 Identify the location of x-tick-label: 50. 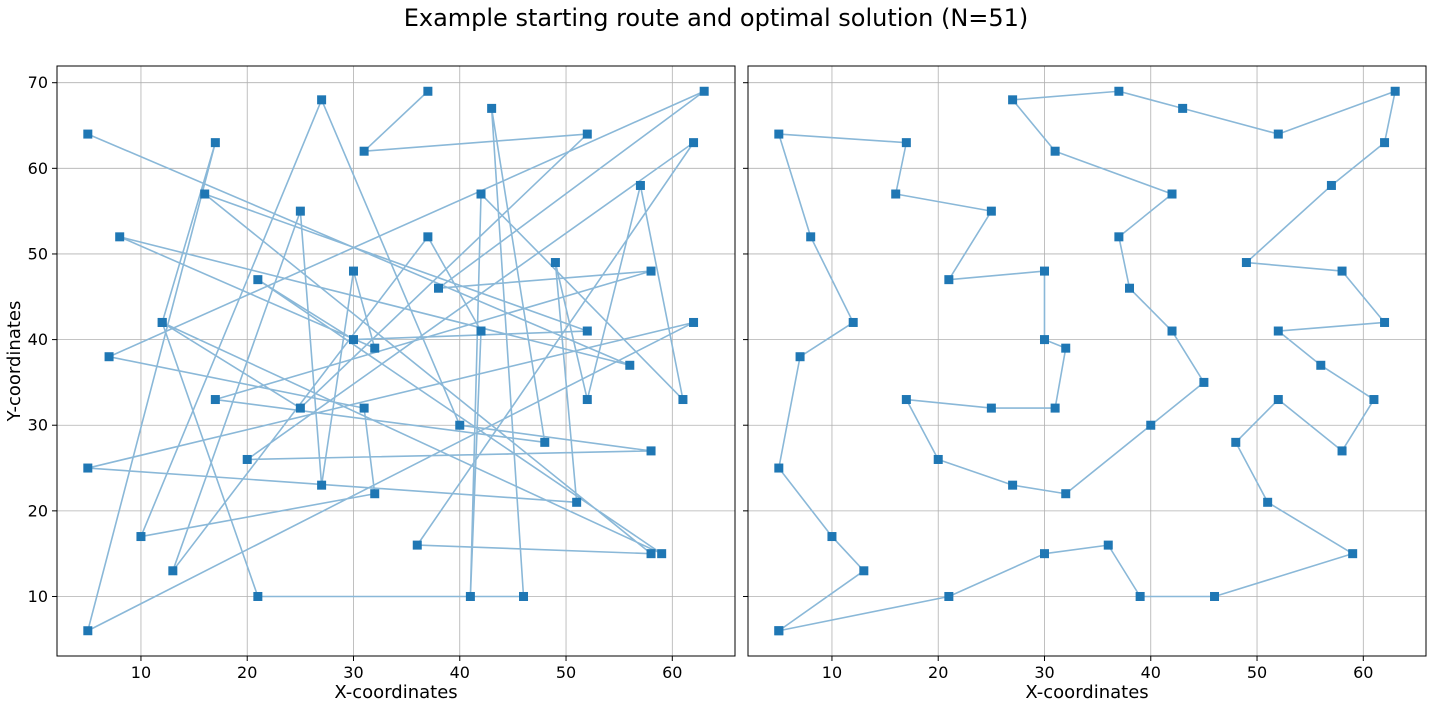
(566, 672).